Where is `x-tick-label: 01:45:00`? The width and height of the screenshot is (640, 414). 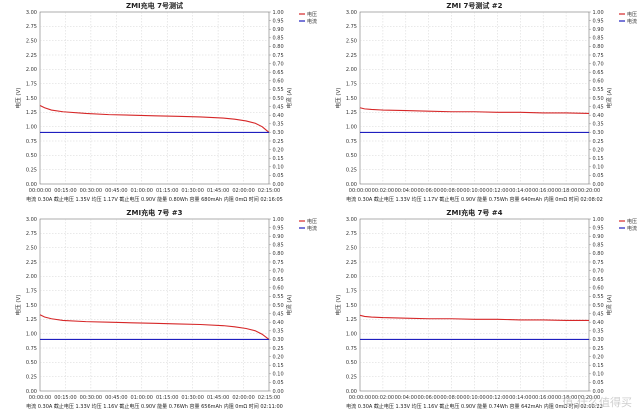 x-tick-label: 01:45:00 is located at coordinates (218, 398).